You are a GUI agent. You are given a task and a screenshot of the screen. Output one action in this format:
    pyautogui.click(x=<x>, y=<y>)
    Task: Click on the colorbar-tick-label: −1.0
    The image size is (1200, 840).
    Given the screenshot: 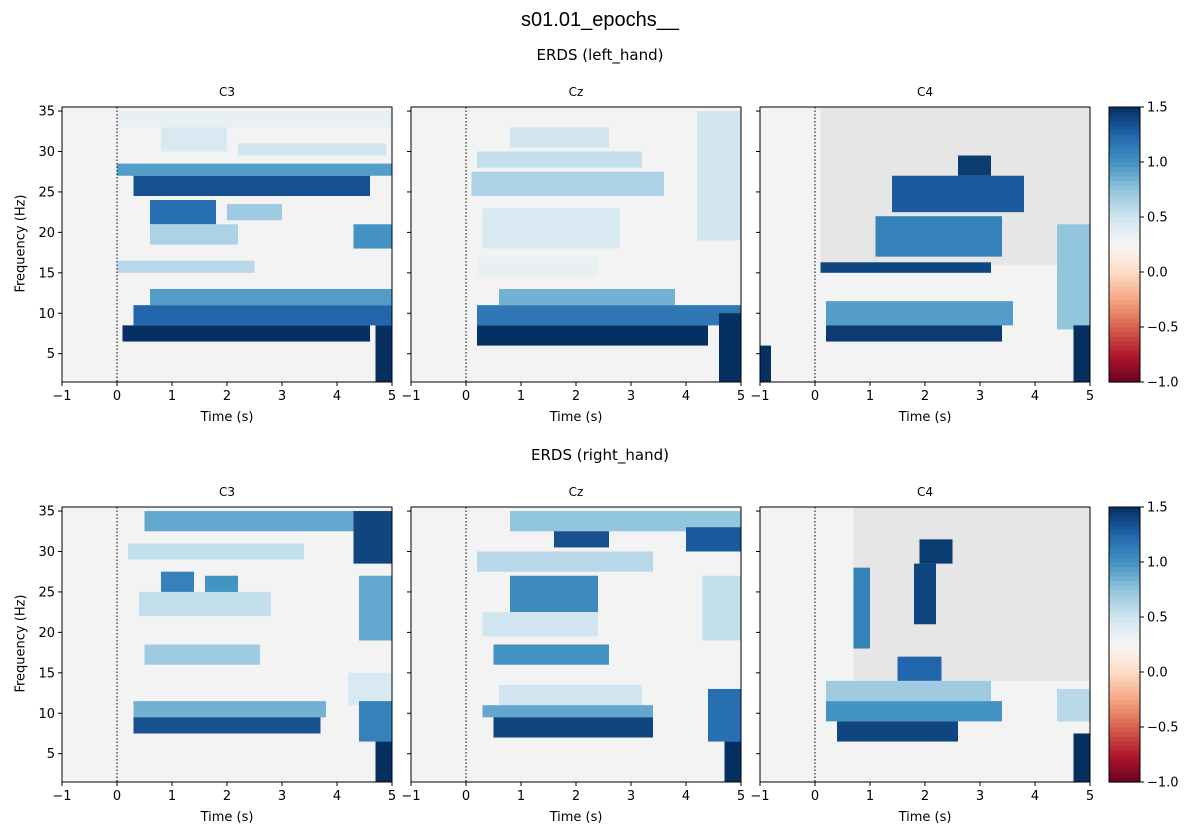 What is the action you would take?
    pyautogui.click(x=1163, y=783)
    